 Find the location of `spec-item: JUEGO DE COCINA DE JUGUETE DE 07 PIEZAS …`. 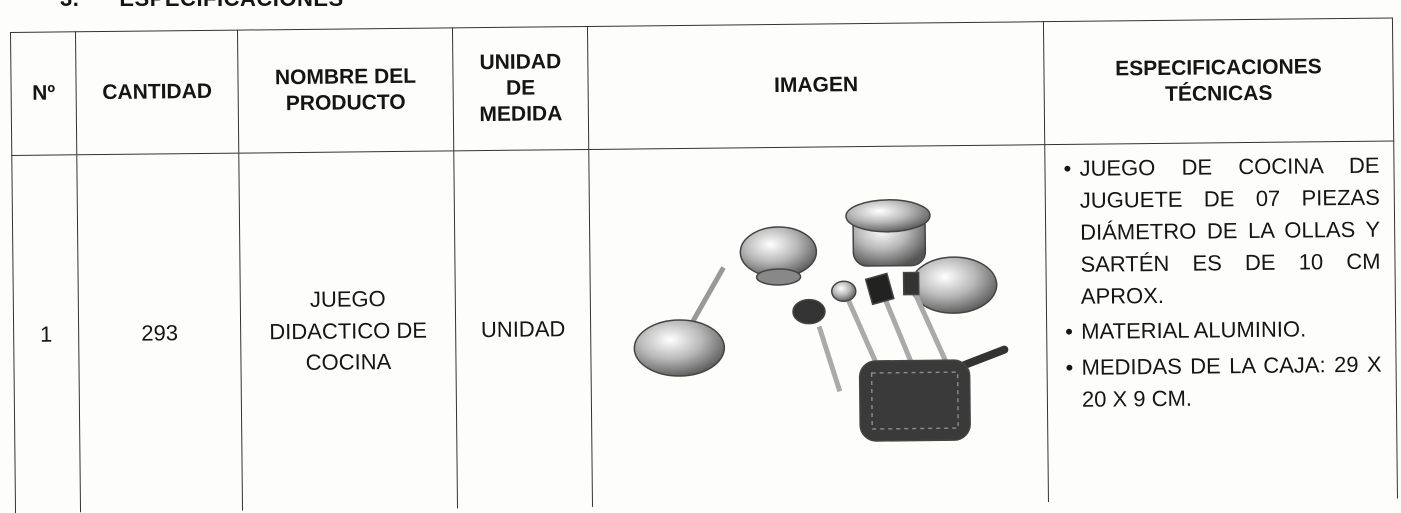

spec-item: JUEGO DE COCINA DE JUGUETE DE 07 PIEZAS … is located at coordinates (1224, 231).